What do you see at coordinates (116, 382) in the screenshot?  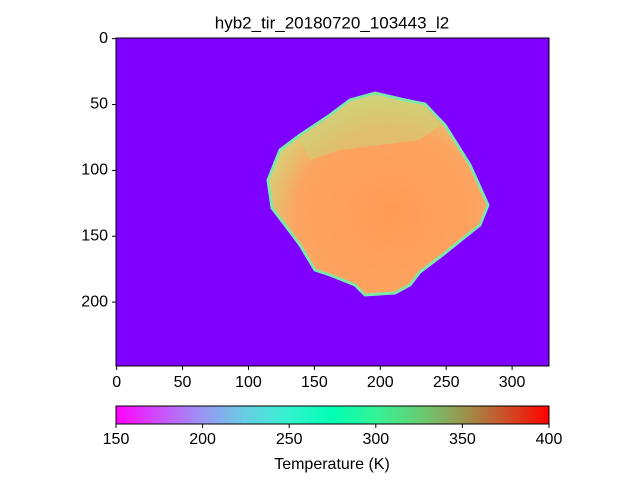 I see `x-tick-label: 0` at bounding box center [116, 382].